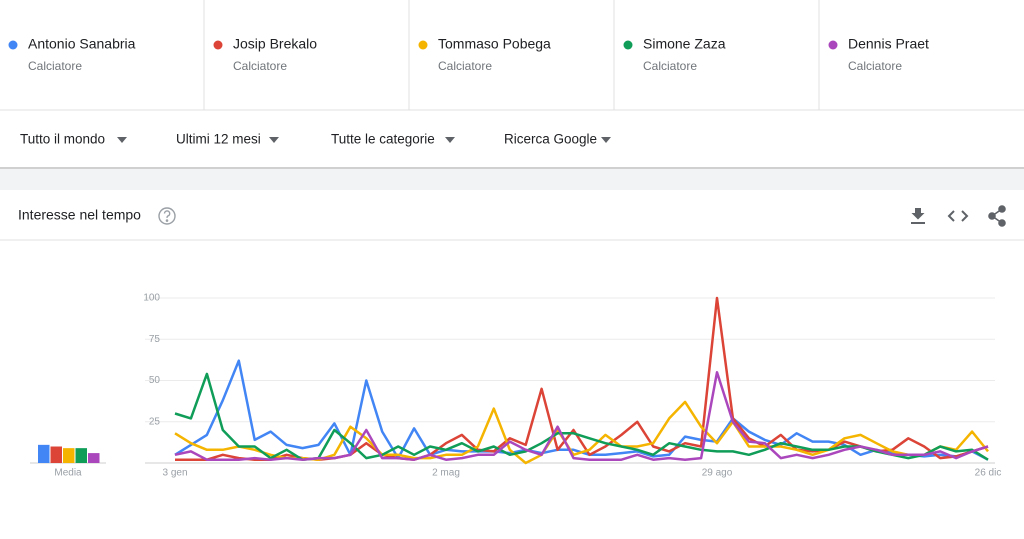 The image size is (1024, 539). What do you see at coordinates (68, 473) in the screenshot?
I see `average-label: Media` at bounding box center [68, 473].